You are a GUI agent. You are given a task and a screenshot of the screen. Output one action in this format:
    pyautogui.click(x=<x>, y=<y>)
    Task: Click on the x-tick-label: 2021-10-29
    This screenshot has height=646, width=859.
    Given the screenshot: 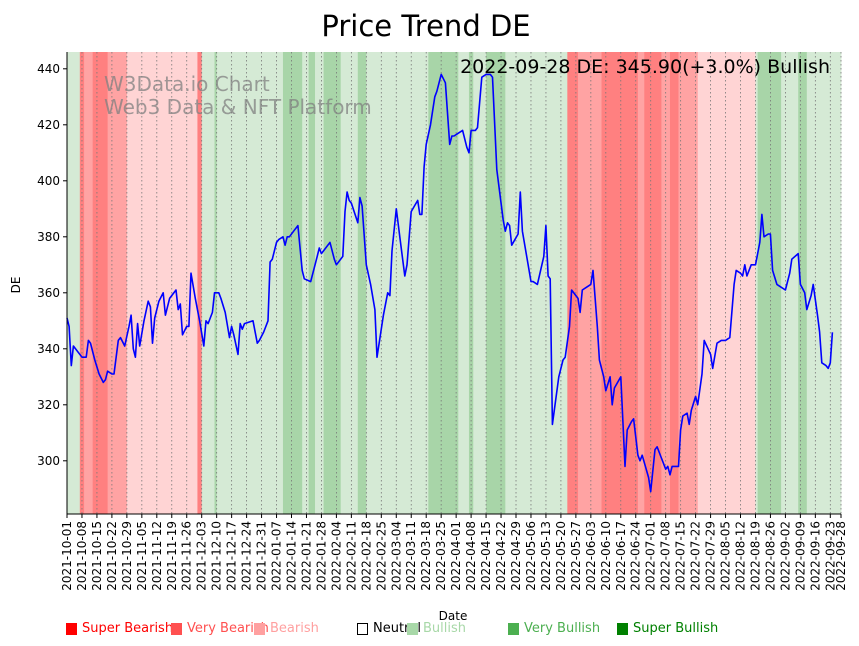 What is the action you would take?
    pyautogui.click(x=127, y=556)
    